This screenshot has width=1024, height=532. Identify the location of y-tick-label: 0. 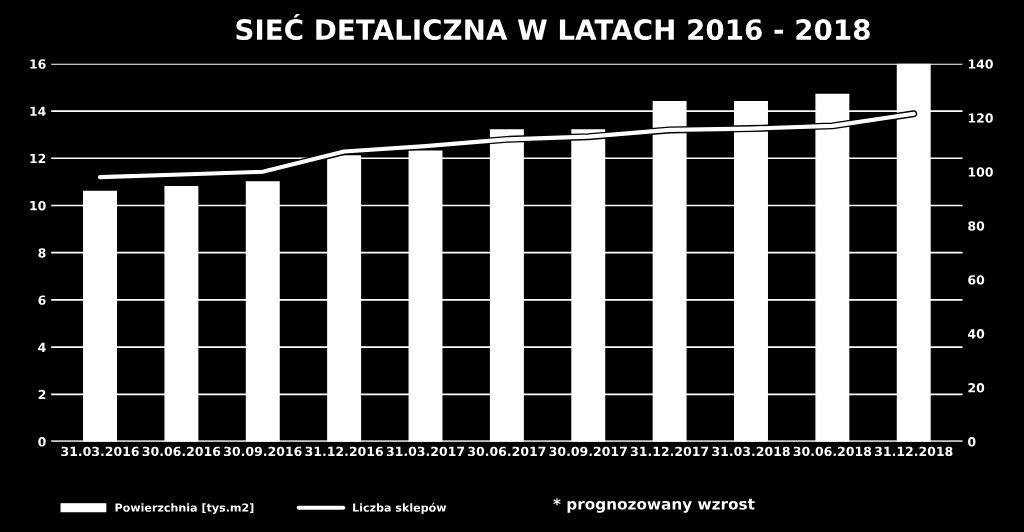
(42, 442).